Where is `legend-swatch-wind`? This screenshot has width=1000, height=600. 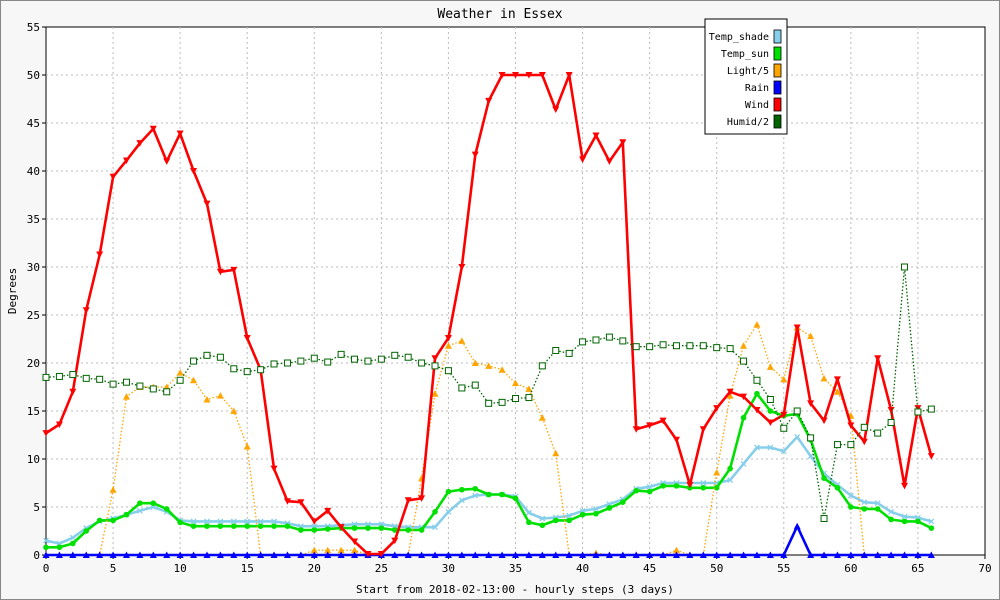
legend-swatch-wind is located at coordinates (777, 104).